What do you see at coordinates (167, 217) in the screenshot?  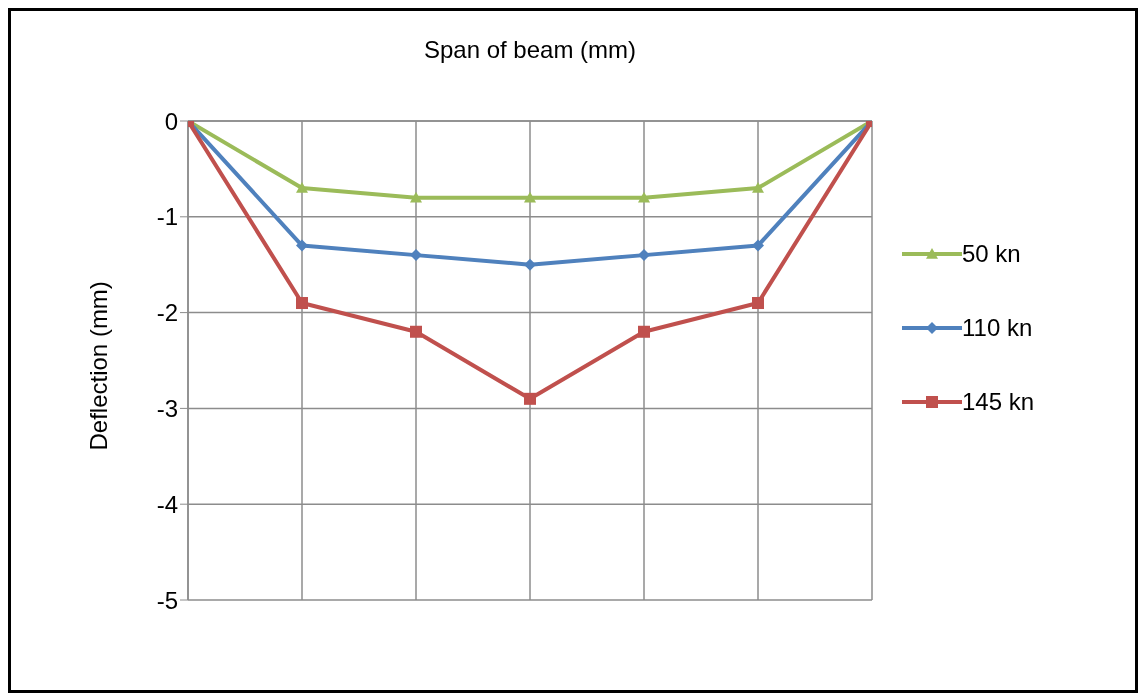 I see `y-tick-label: -1` at bounding box center [167, 217].